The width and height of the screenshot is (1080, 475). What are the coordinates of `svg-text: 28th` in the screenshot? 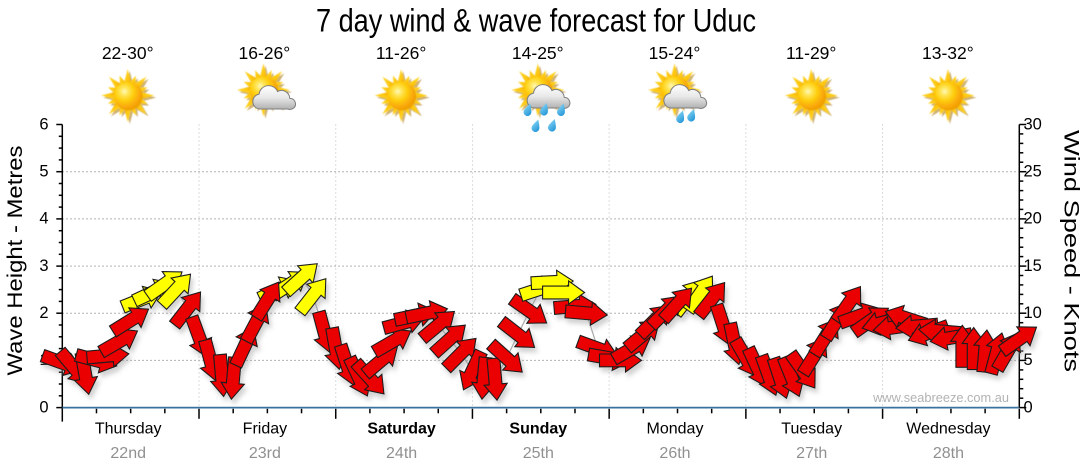 It's located at (948, 453).